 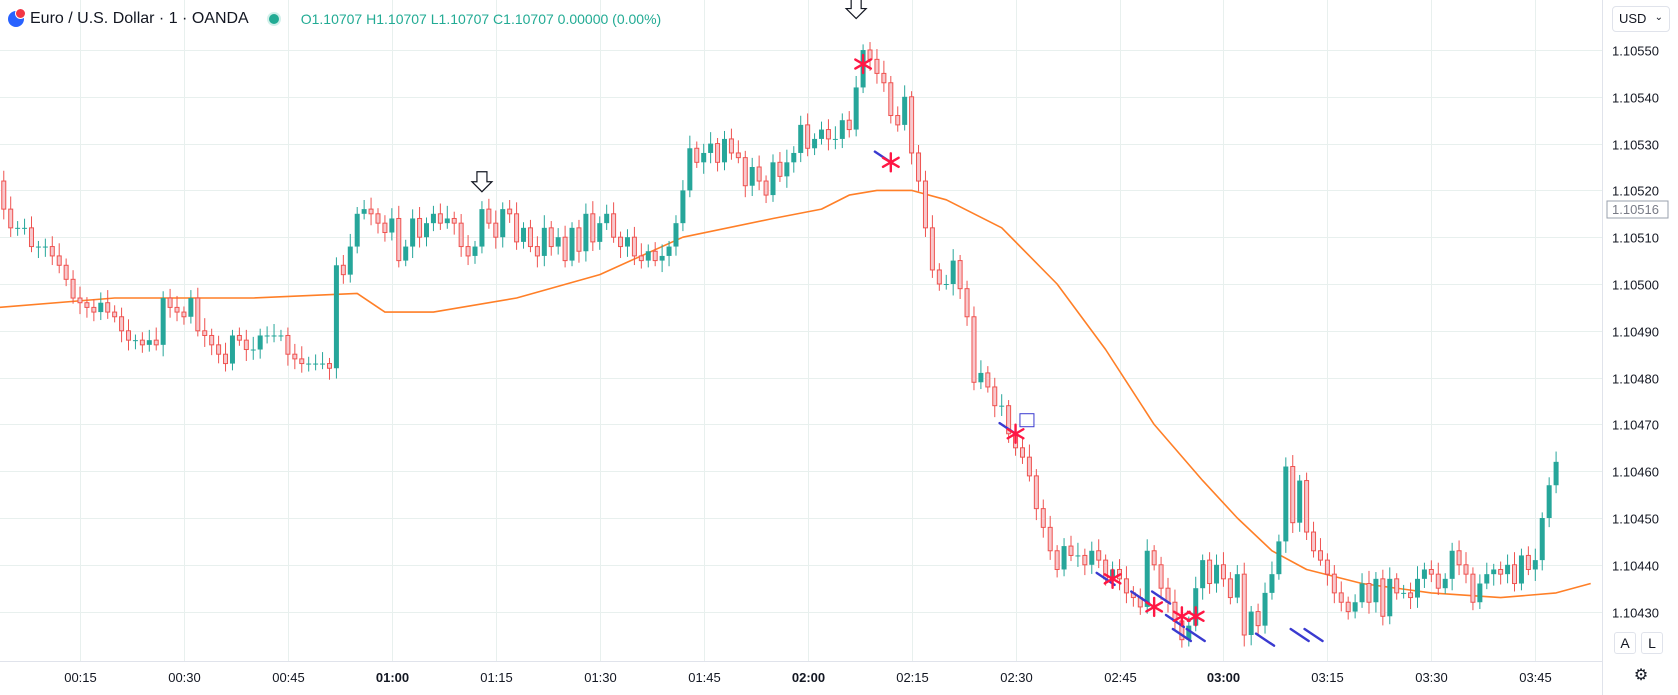 What do you see at coordinates (528, 19) in the screenshot?
I see `close-value: 1.10707` at bounding box center [528, 19].